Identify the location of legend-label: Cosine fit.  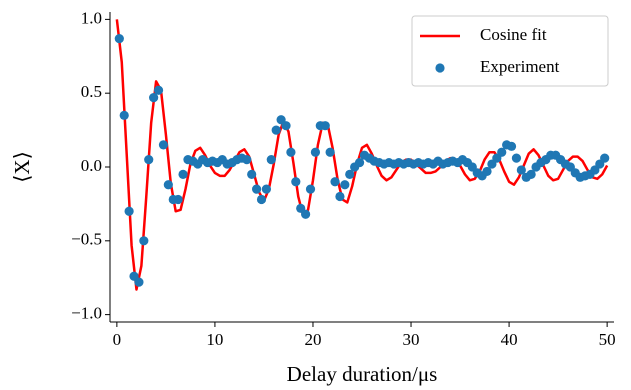
(513, 34).